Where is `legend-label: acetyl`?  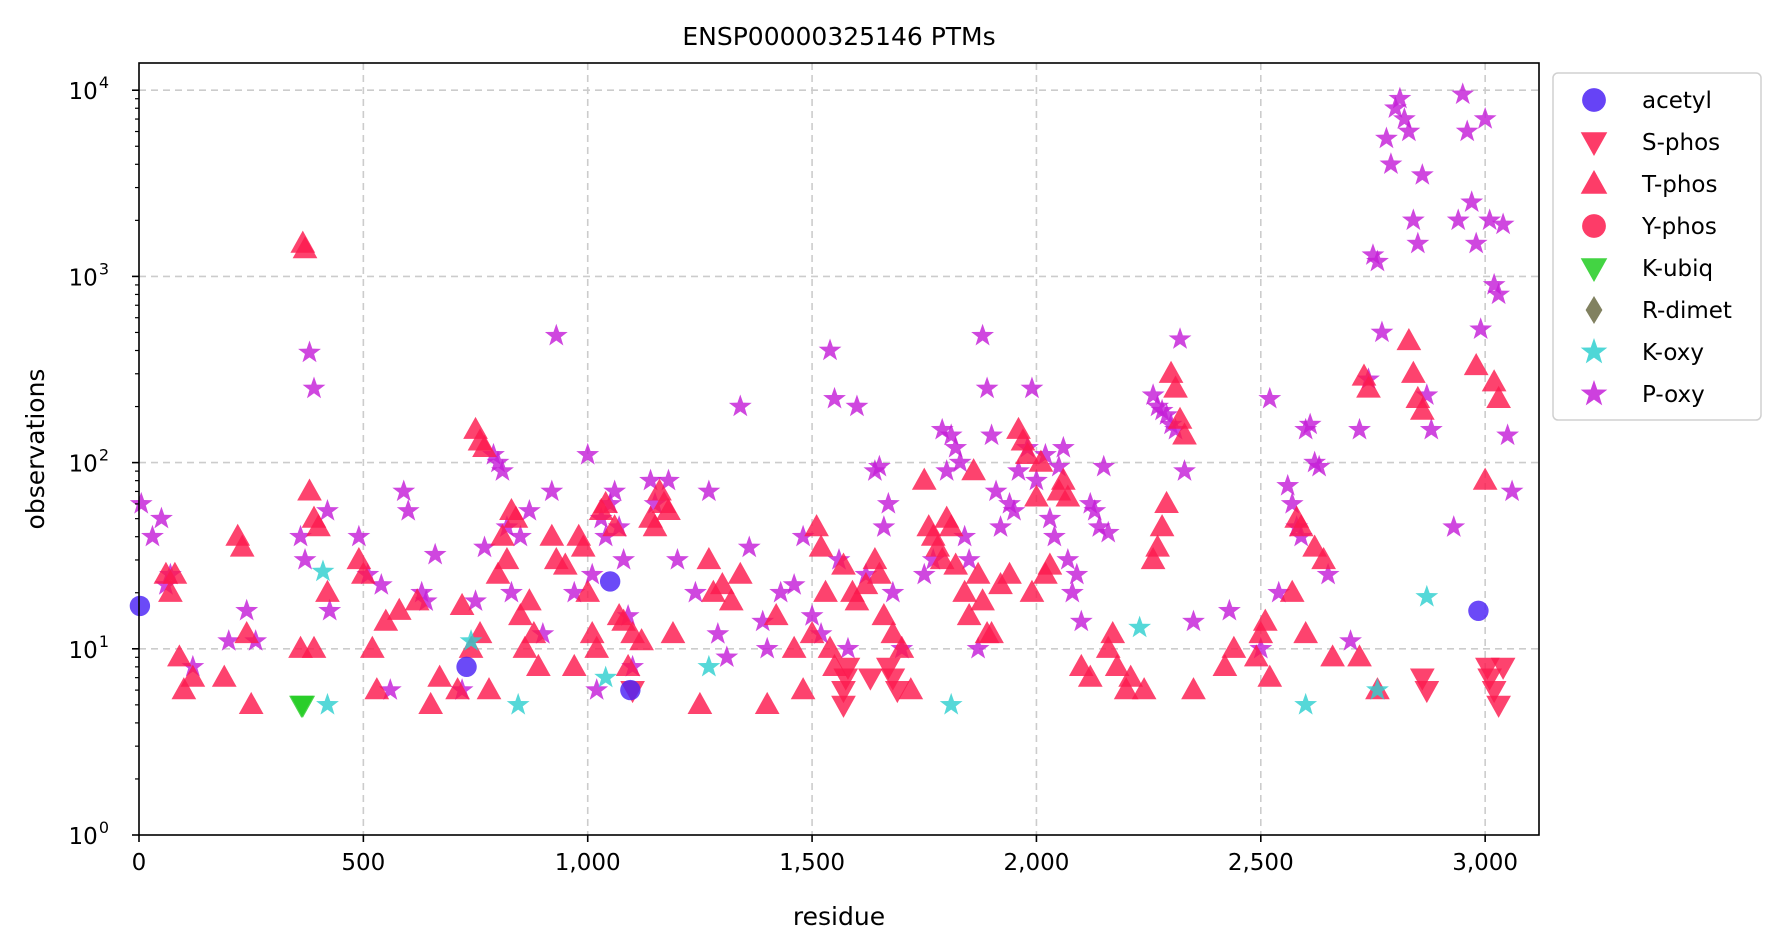 legend-label: acetyl is located at coordinates (1677, 101).